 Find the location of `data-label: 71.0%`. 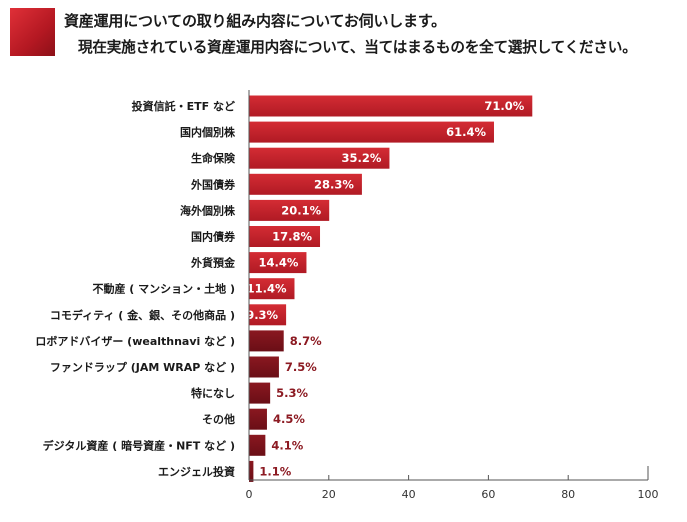

data-label: 71.0% is located at coordinates (504, 106).